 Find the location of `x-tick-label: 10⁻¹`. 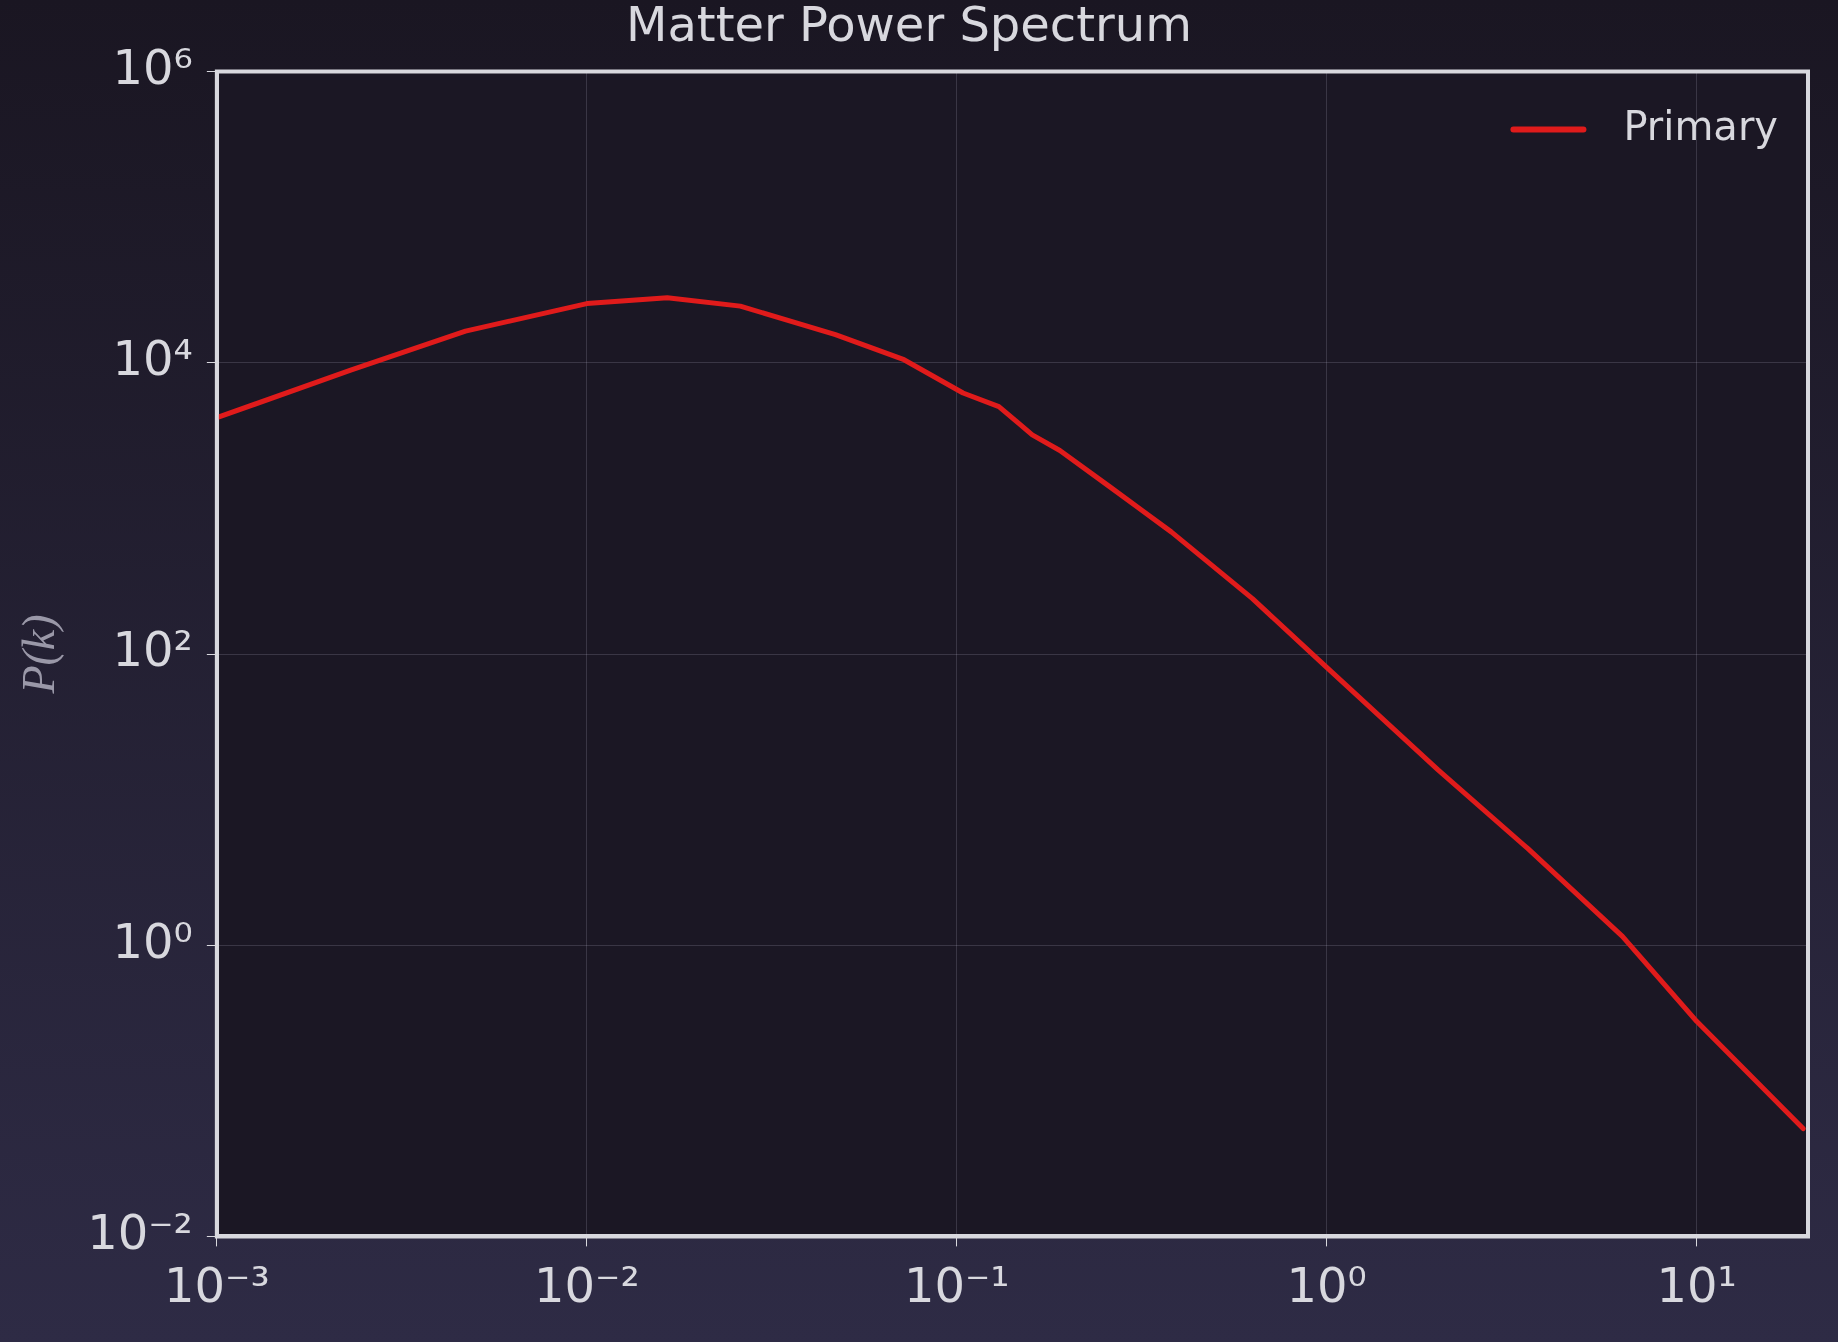

x-tick-label: 10⁻¹ is located at coordinates (956, 1284).